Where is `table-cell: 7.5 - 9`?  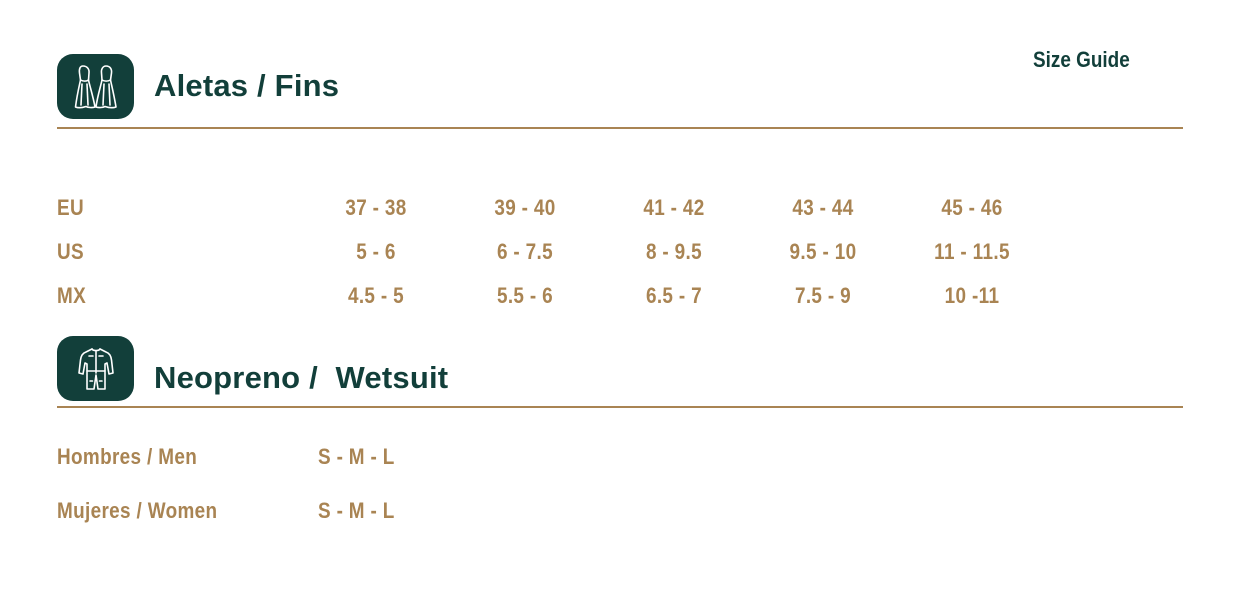
table-cell: 7.5 - 9 is located at coordinates (823, 295).